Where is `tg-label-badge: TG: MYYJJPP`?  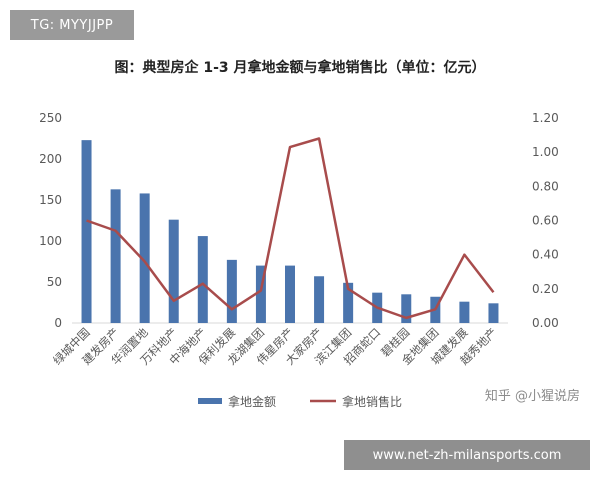 tg-label-badge: TG: MYYJJPP is located at coordinates (72, 25).